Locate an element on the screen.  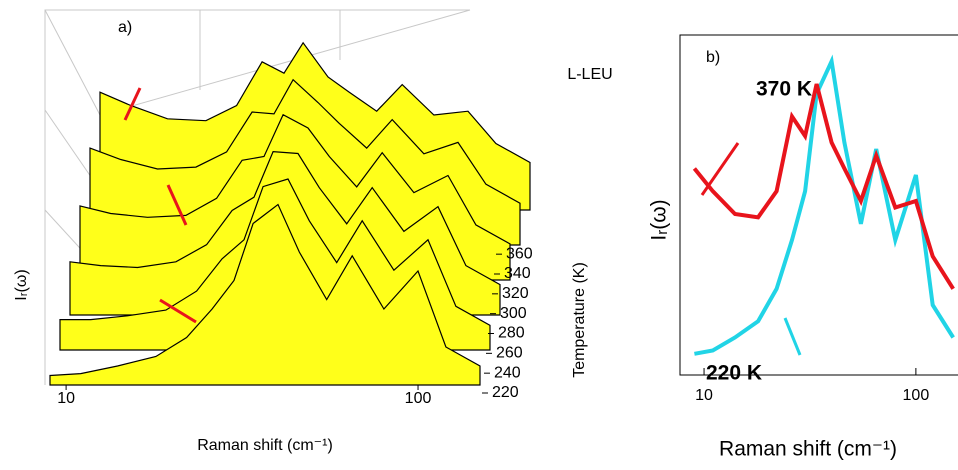
z-tick-label: 260 is located at coordinates (509, 353).